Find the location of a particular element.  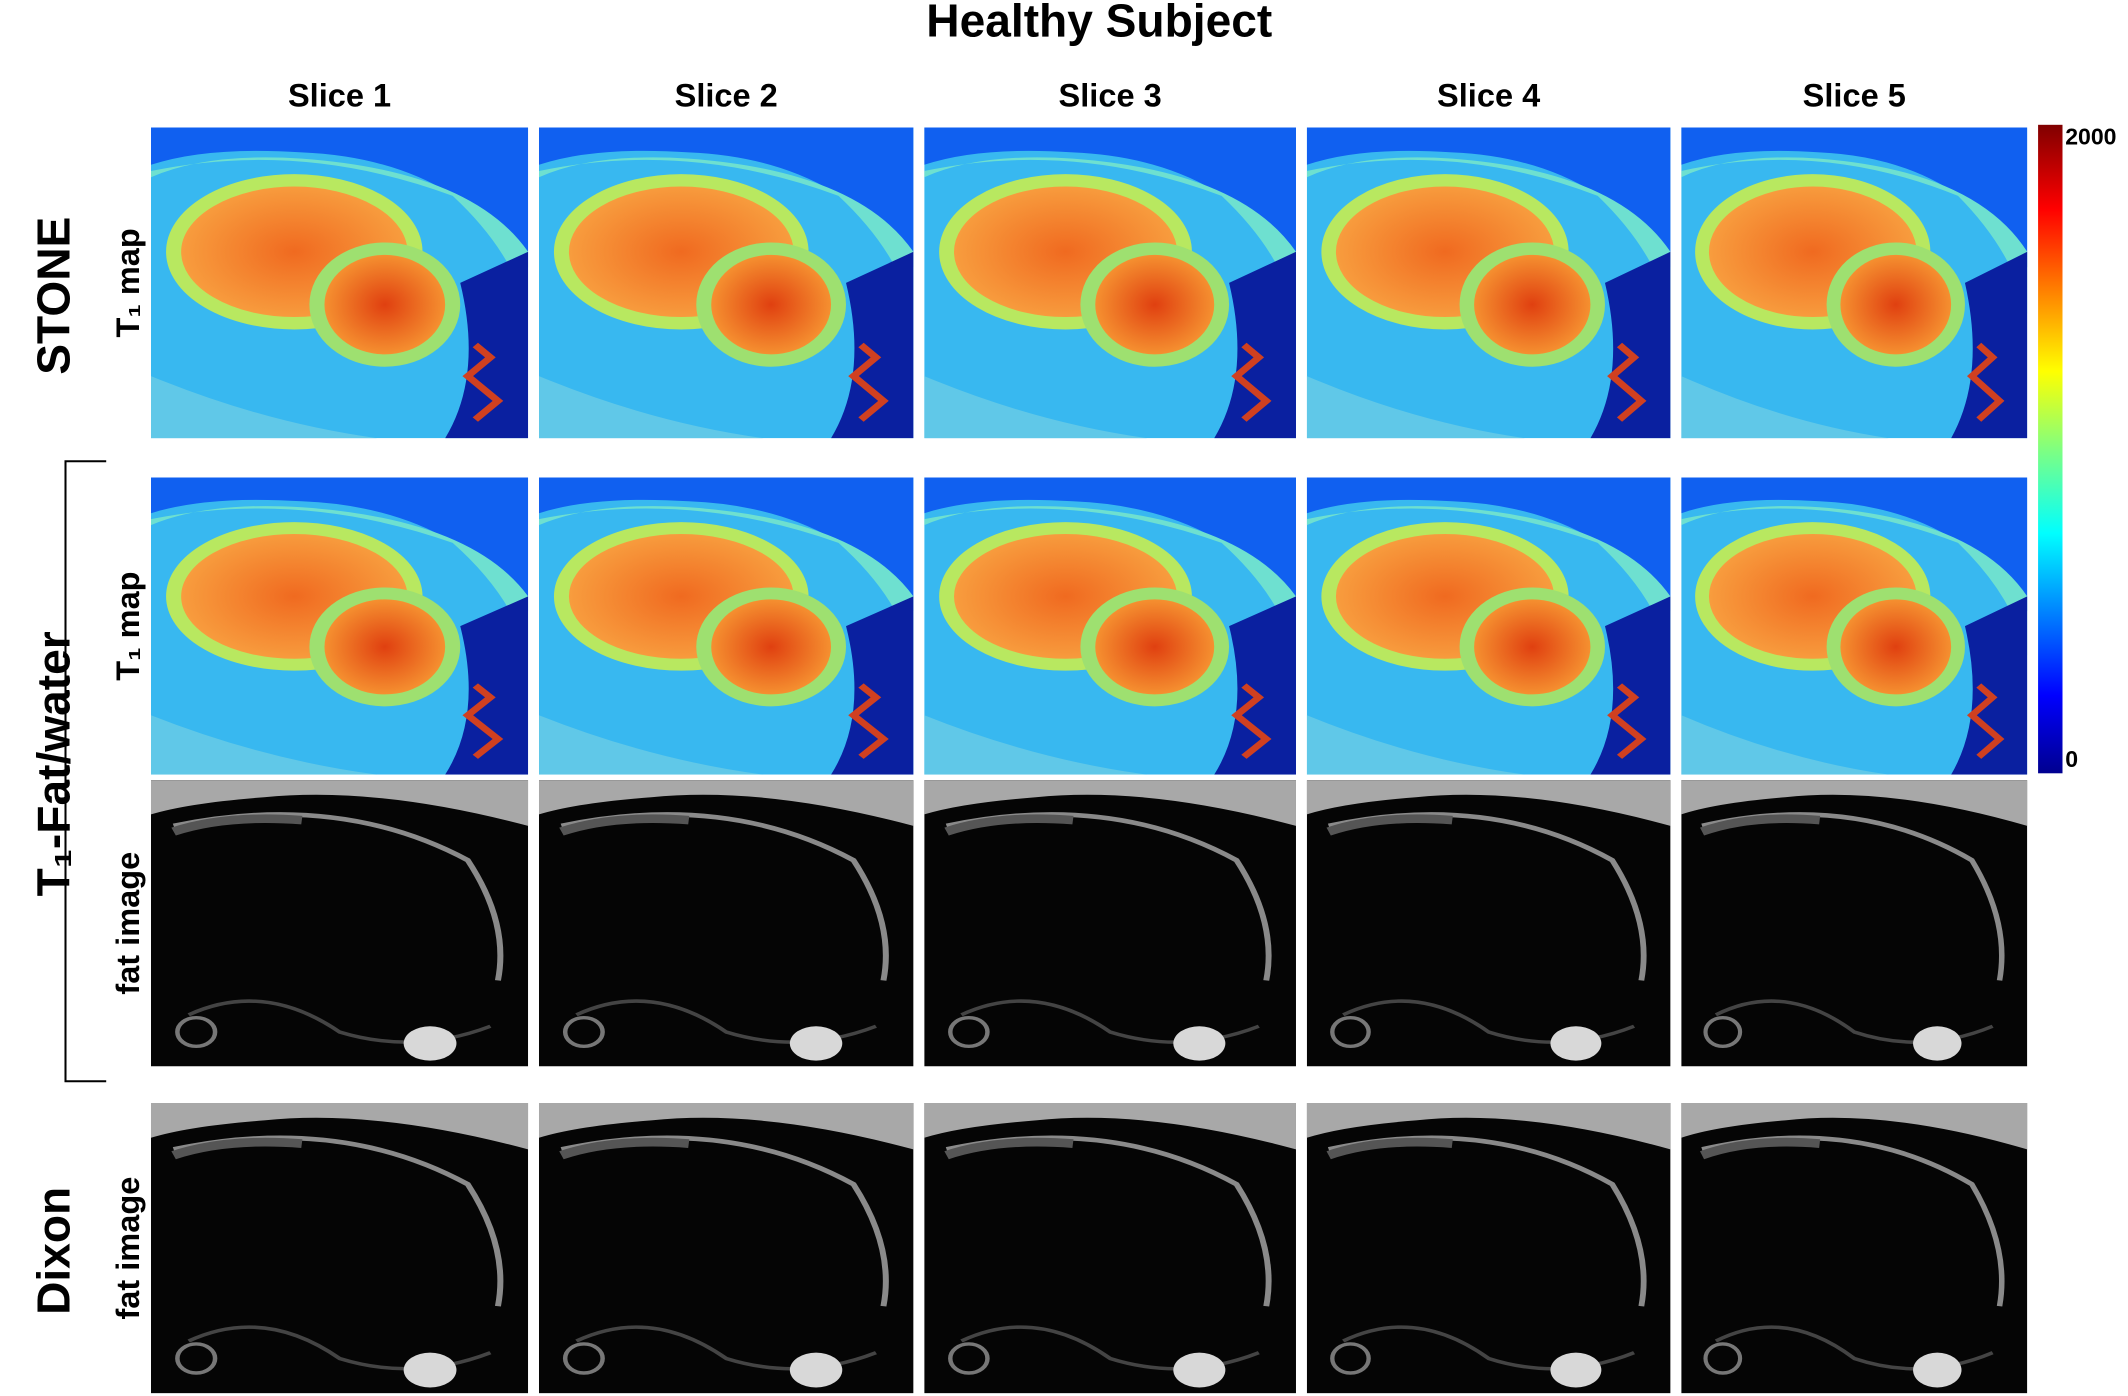

colorbar is located at coordinates (2050, 449).